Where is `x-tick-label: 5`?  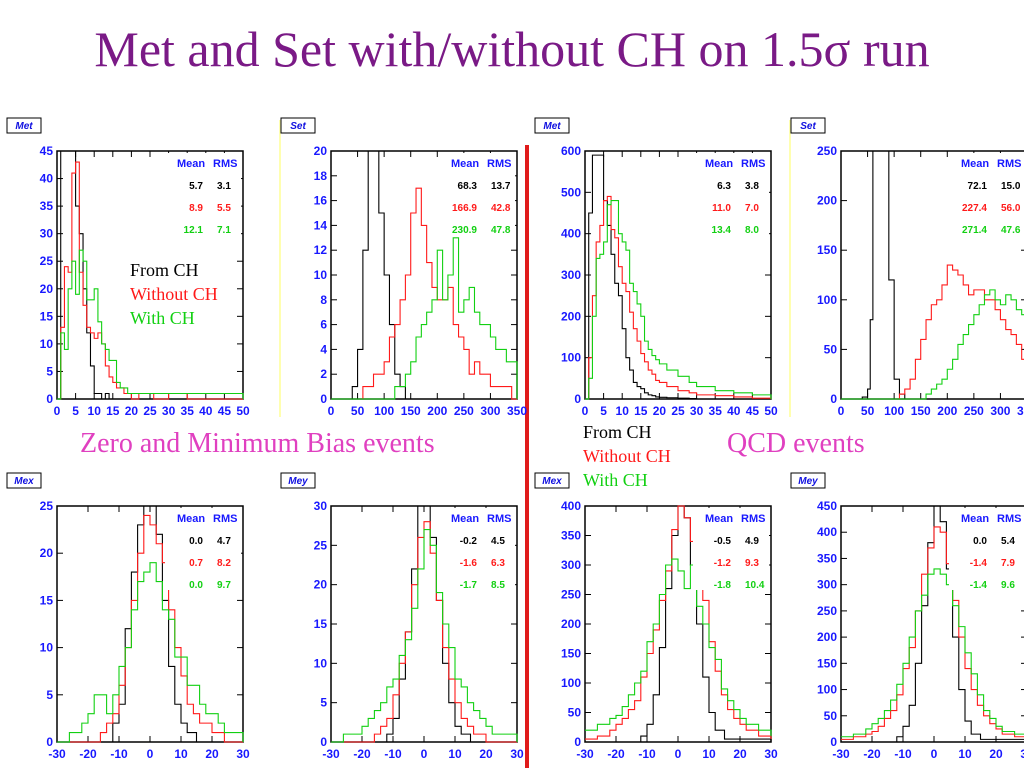
x-tick-label: 5 is located at coordinates (603, 411).